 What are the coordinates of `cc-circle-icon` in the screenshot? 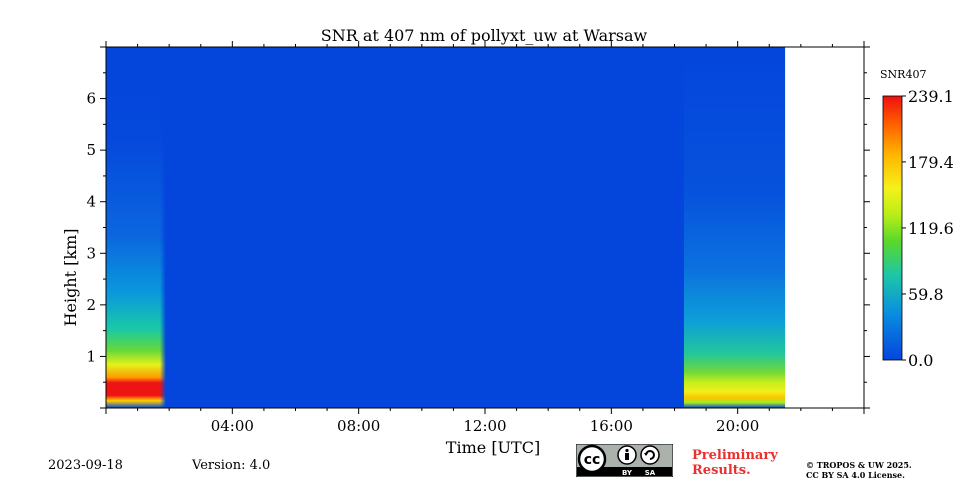 It's located at (592, 459).